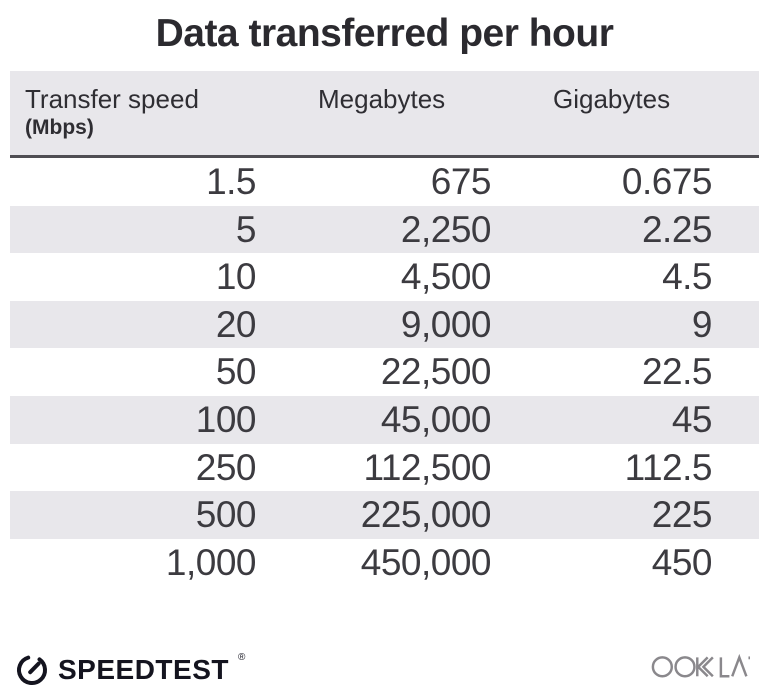 This screenshot has width=769, height=698. Describe the element at coordinates (112, 99) in the screenshot. I see `header-transfer-speed-label: Transfer speed` at that location.